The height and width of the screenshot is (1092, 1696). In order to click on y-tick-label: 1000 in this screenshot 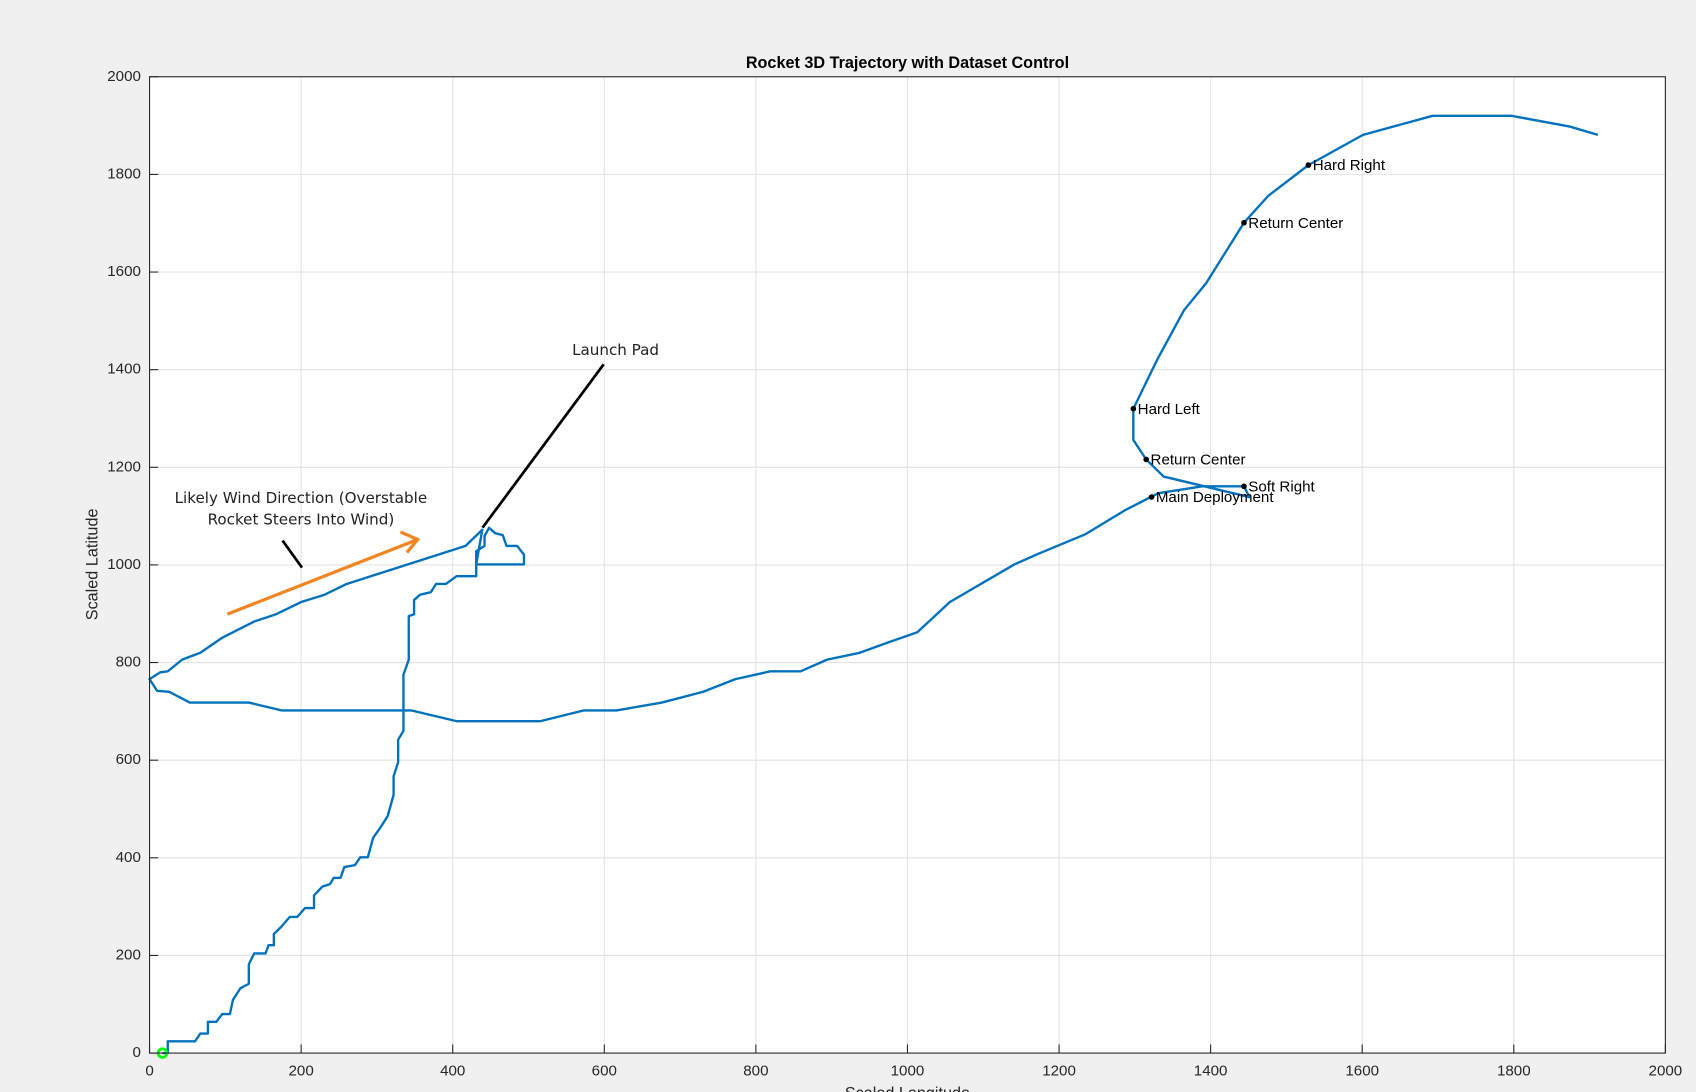, I will do `click(124, 564)`.